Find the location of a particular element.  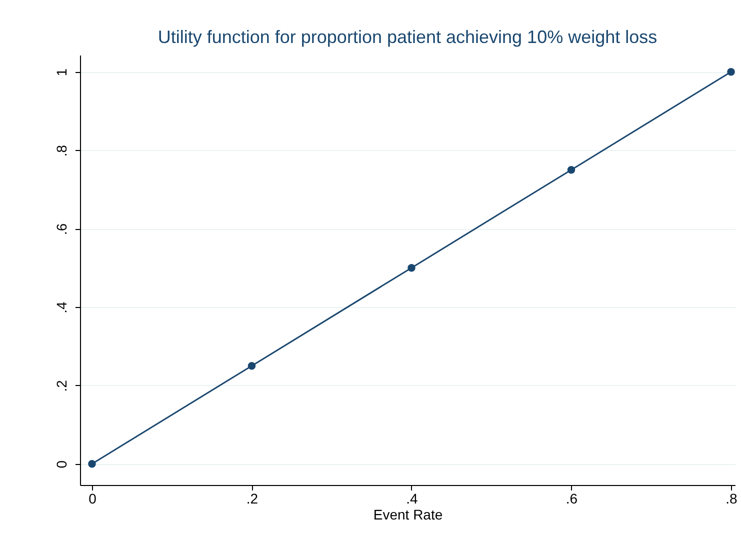

y-tick-label: .8 is located at coordinates (62, 150).